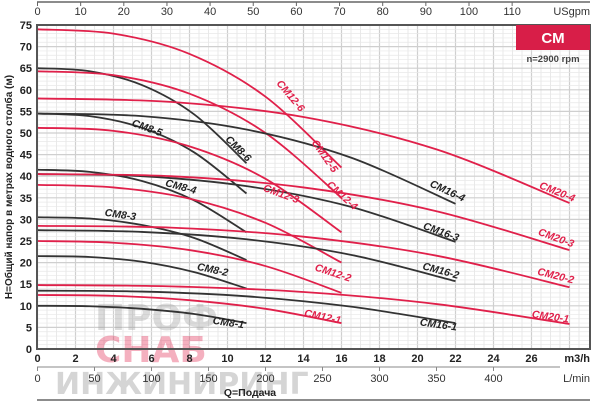 The image size is (600, 404). Describe the element at coordinates (26, 69) in the screenshot. I see `y-tick-label: 65` at that location.